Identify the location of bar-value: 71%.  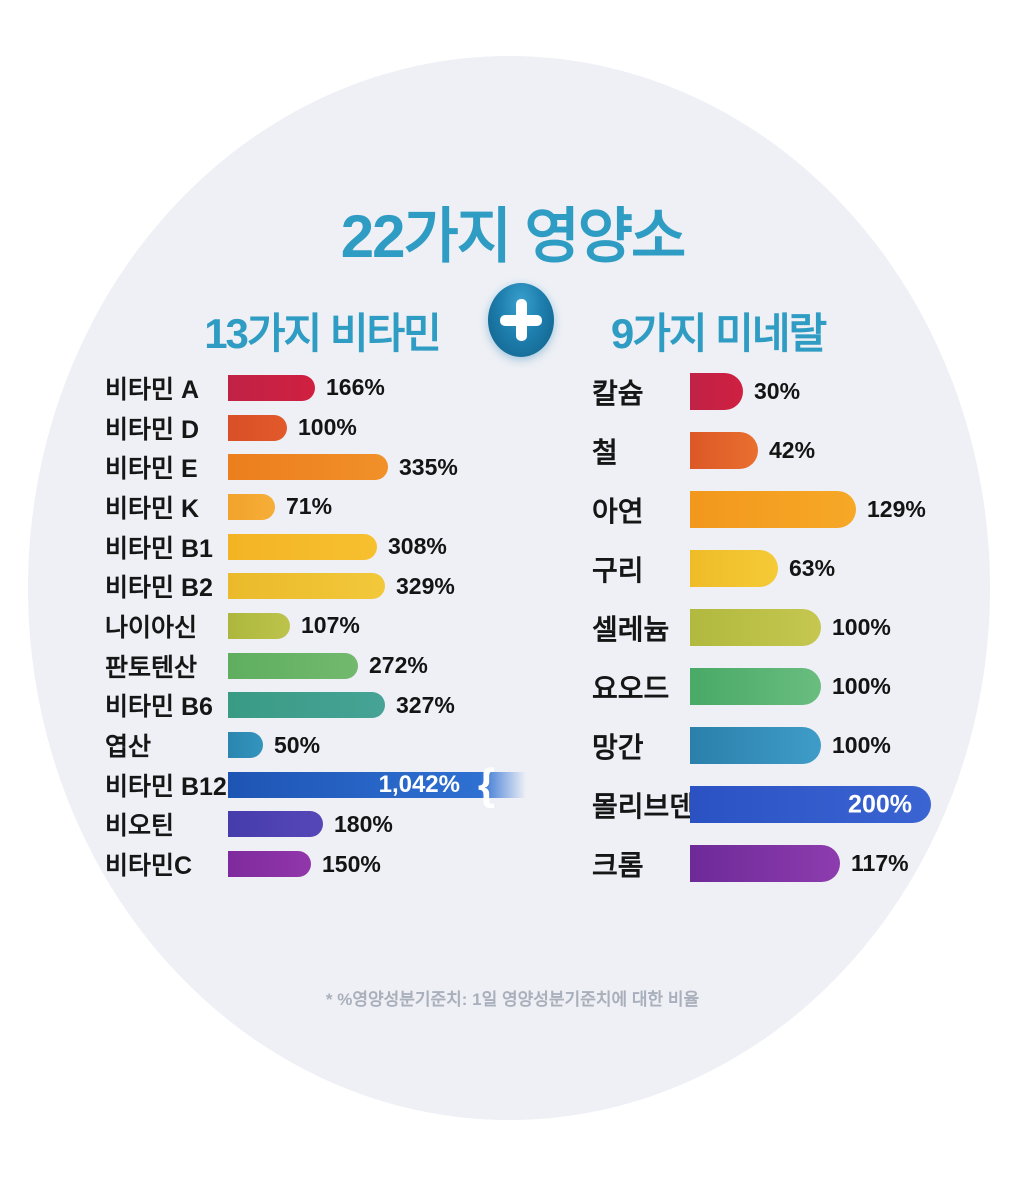
(309, 506).